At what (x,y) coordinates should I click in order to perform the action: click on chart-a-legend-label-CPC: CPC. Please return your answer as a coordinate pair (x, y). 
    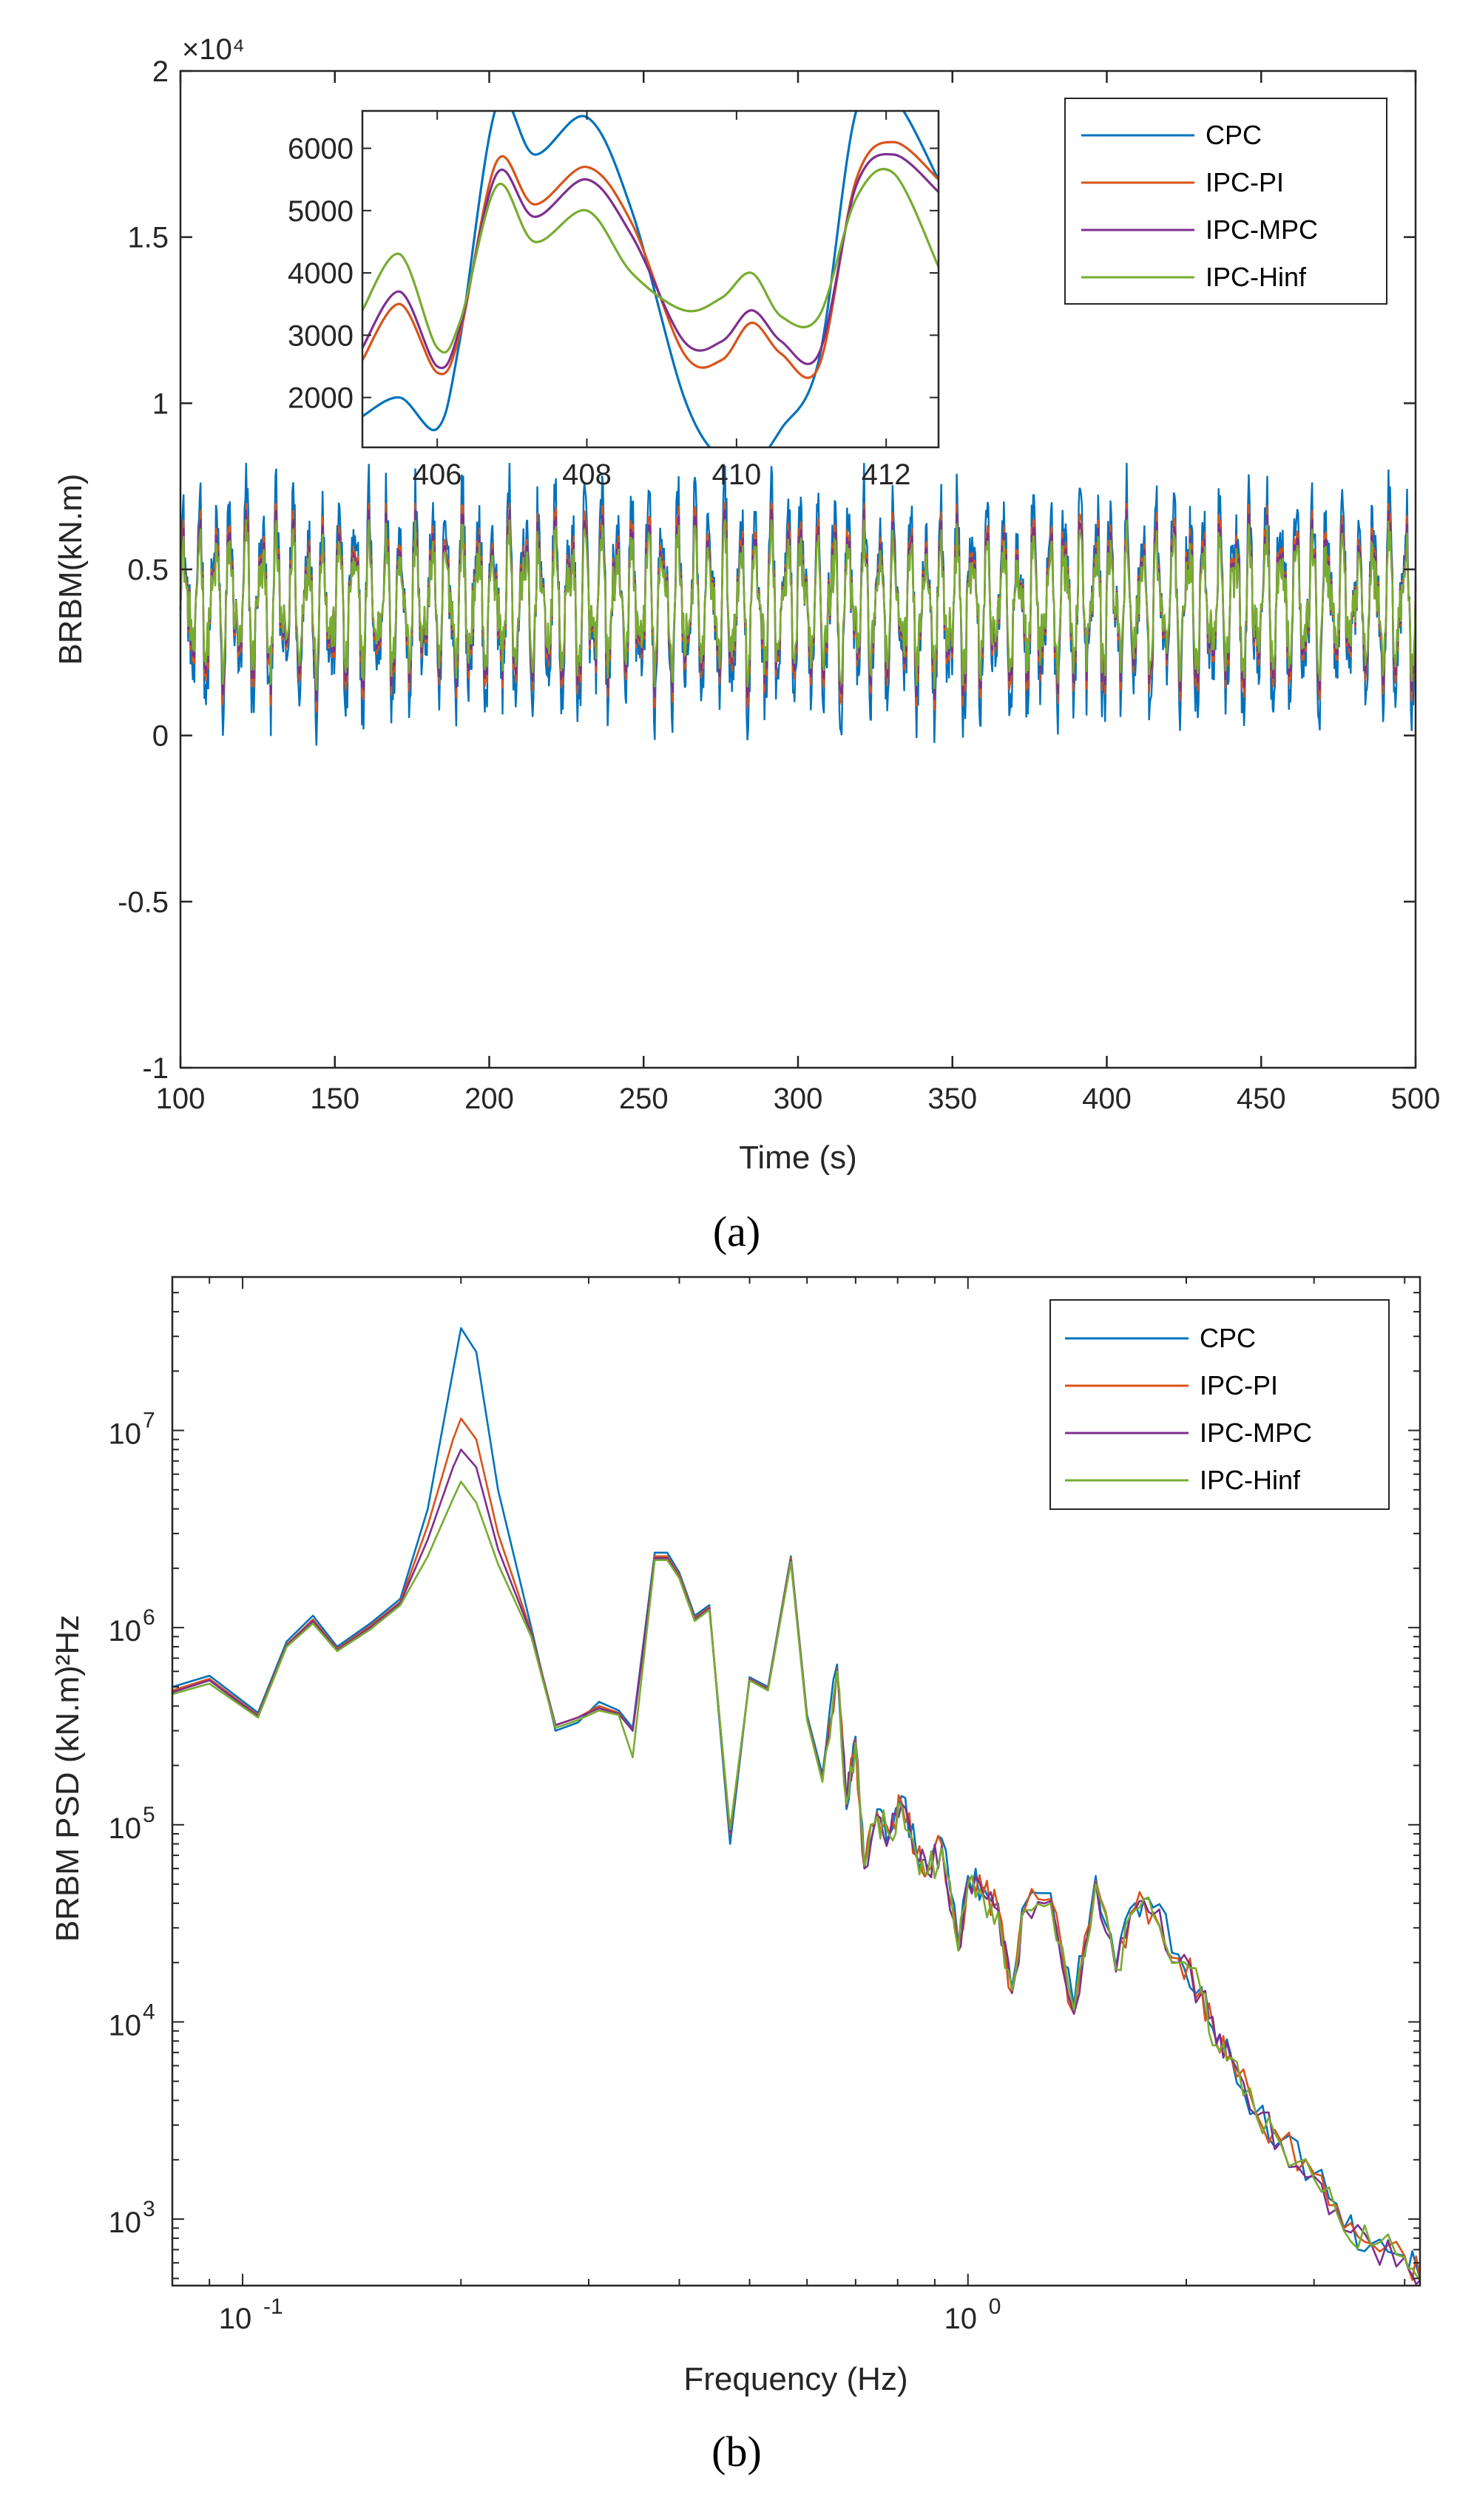
    Looking at the image, I should click on (1234, 135).